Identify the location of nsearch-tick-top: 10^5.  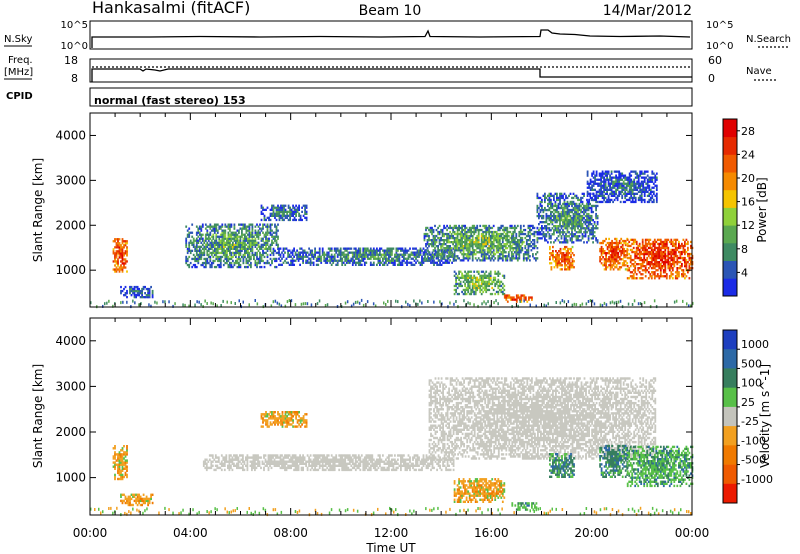
(719, 25).